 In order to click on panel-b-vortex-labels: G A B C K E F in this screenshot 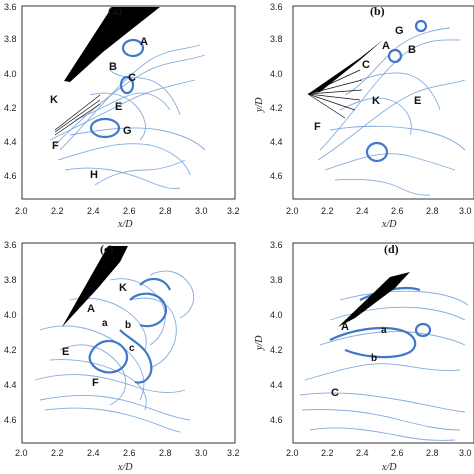, I will do `click(367, 79)`.